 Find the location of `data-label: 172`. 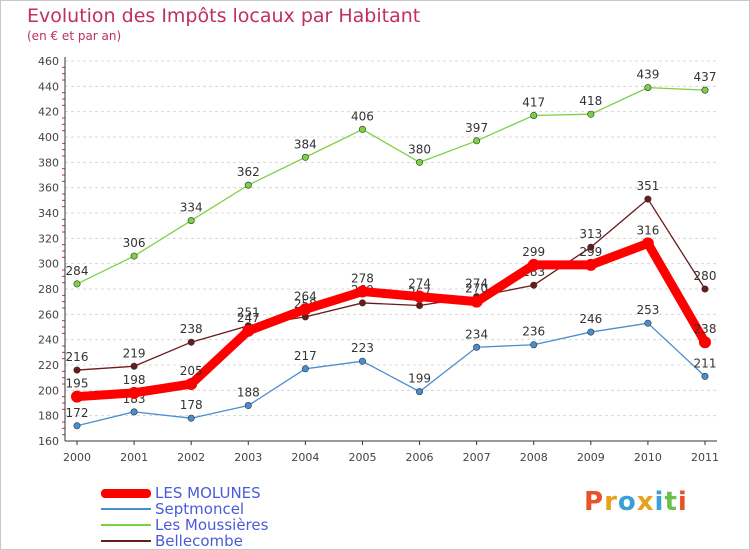

data-label: 172 is located at coordinates (77, 413).